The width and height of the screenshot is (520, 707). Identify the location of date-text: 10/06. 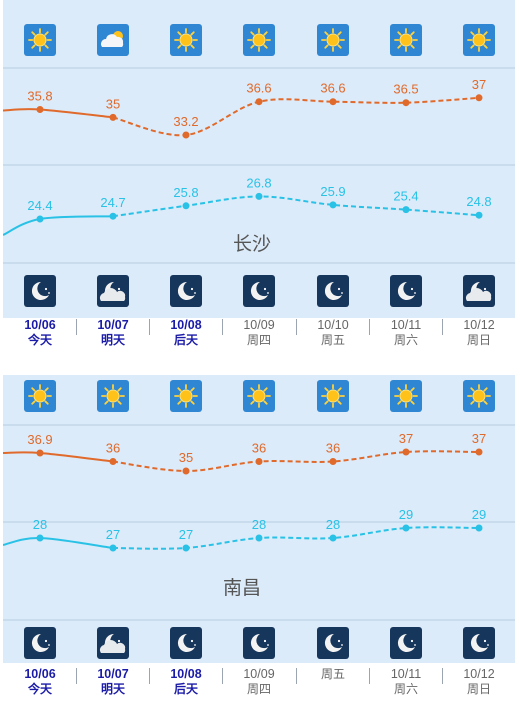
(40, 674).